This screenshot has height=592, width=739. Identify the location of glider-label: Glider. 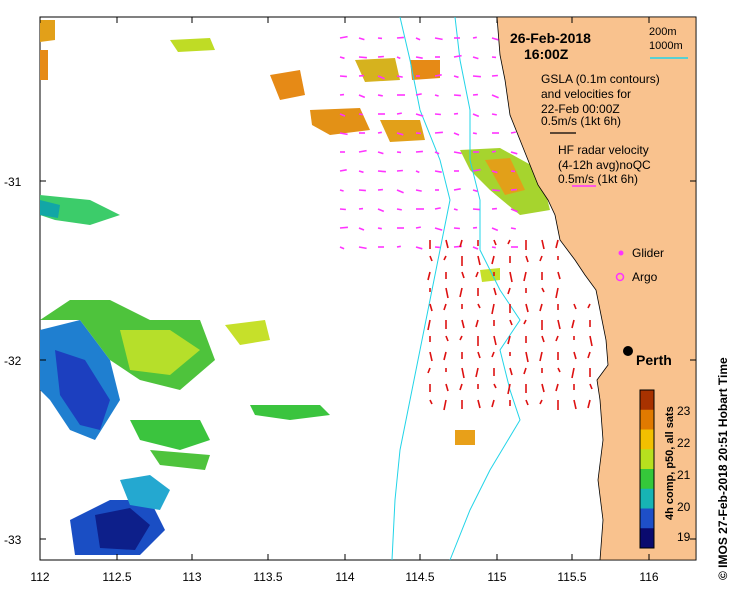
(648, 253).